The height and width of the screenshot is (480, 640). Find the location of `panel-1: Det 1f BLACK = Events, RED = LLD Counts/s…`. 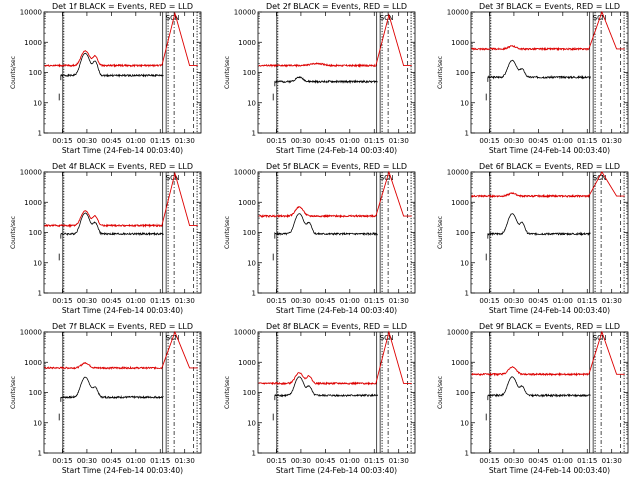

panel-1: Det 1f BLACK = Events, RED = LLD Counts/s… is located at coordinates (106, 78).